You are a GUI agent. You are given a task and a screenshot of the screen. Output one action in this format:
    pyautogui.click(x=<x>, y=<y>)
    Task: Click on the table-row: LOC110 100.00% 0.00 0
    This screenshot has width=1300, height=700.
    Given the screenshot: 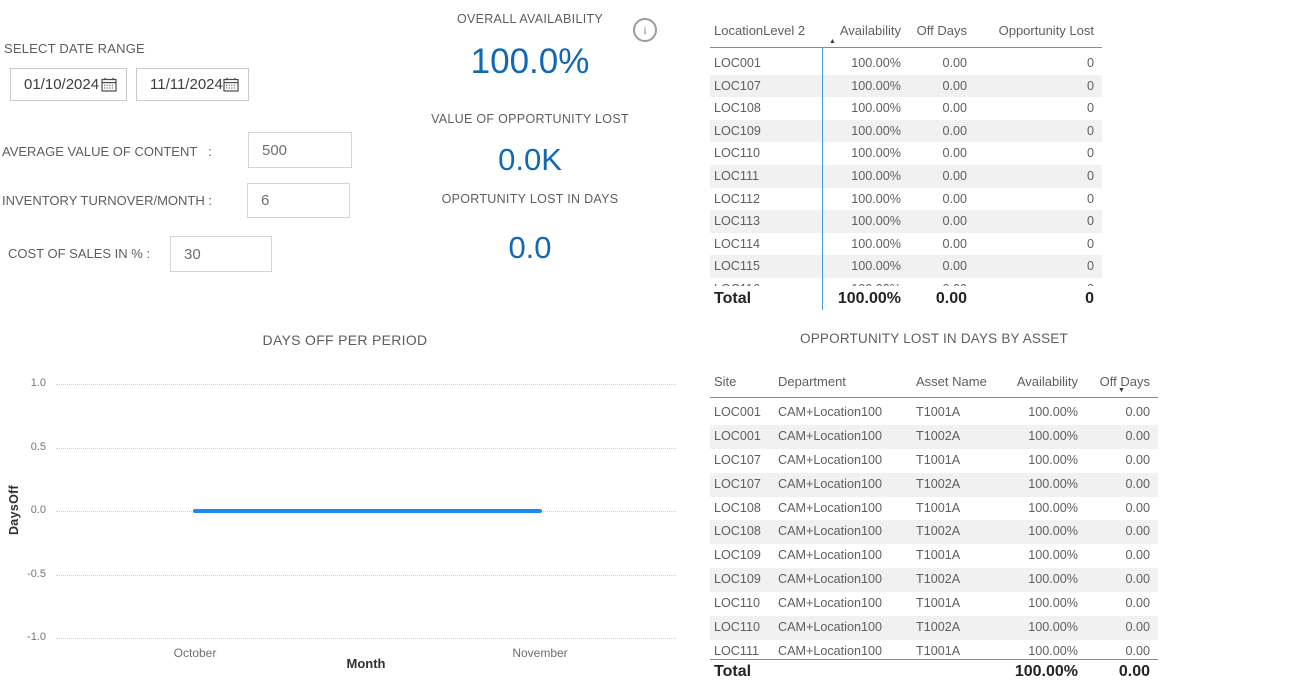 What is the action you would take?
    pyautogui.click(x=906, y=153)
    